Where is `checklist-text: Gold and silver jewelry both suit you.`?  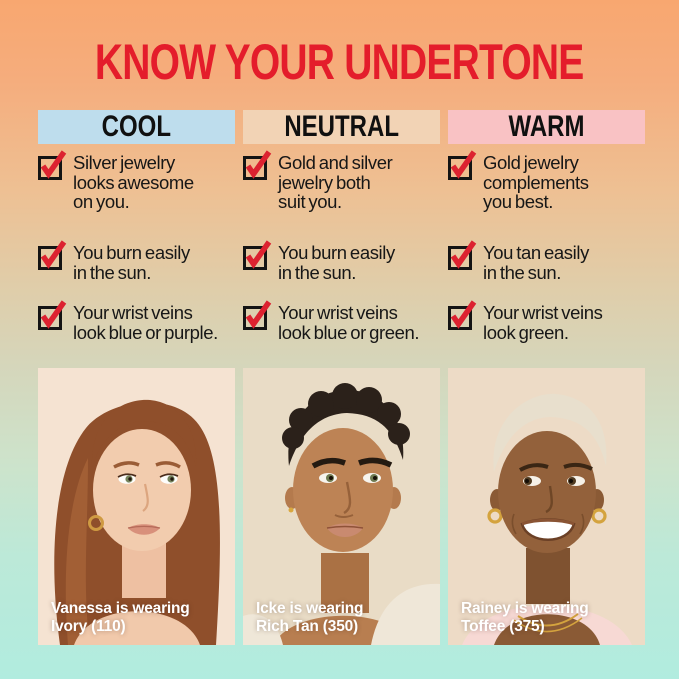
checklist-text: Gold and silver jewelry both suit you. is located at coordinates (335, 181).